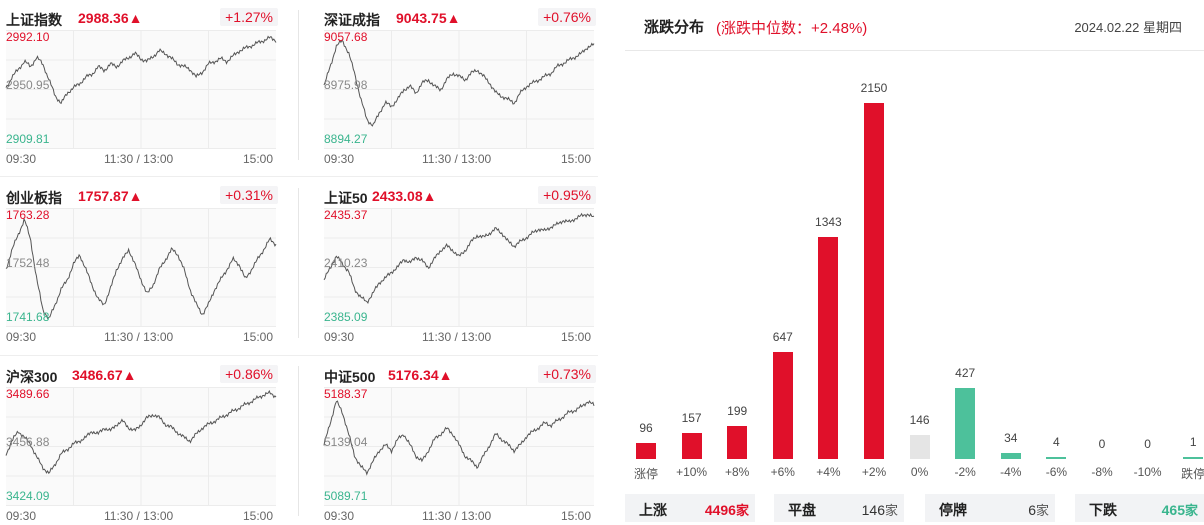 The height and width of the screenshot is (525, 1204). What do you see at coordinates (692, 472) in the screenshot?
I see `bar-category-label: +10%` at bounding box center [692, 472].